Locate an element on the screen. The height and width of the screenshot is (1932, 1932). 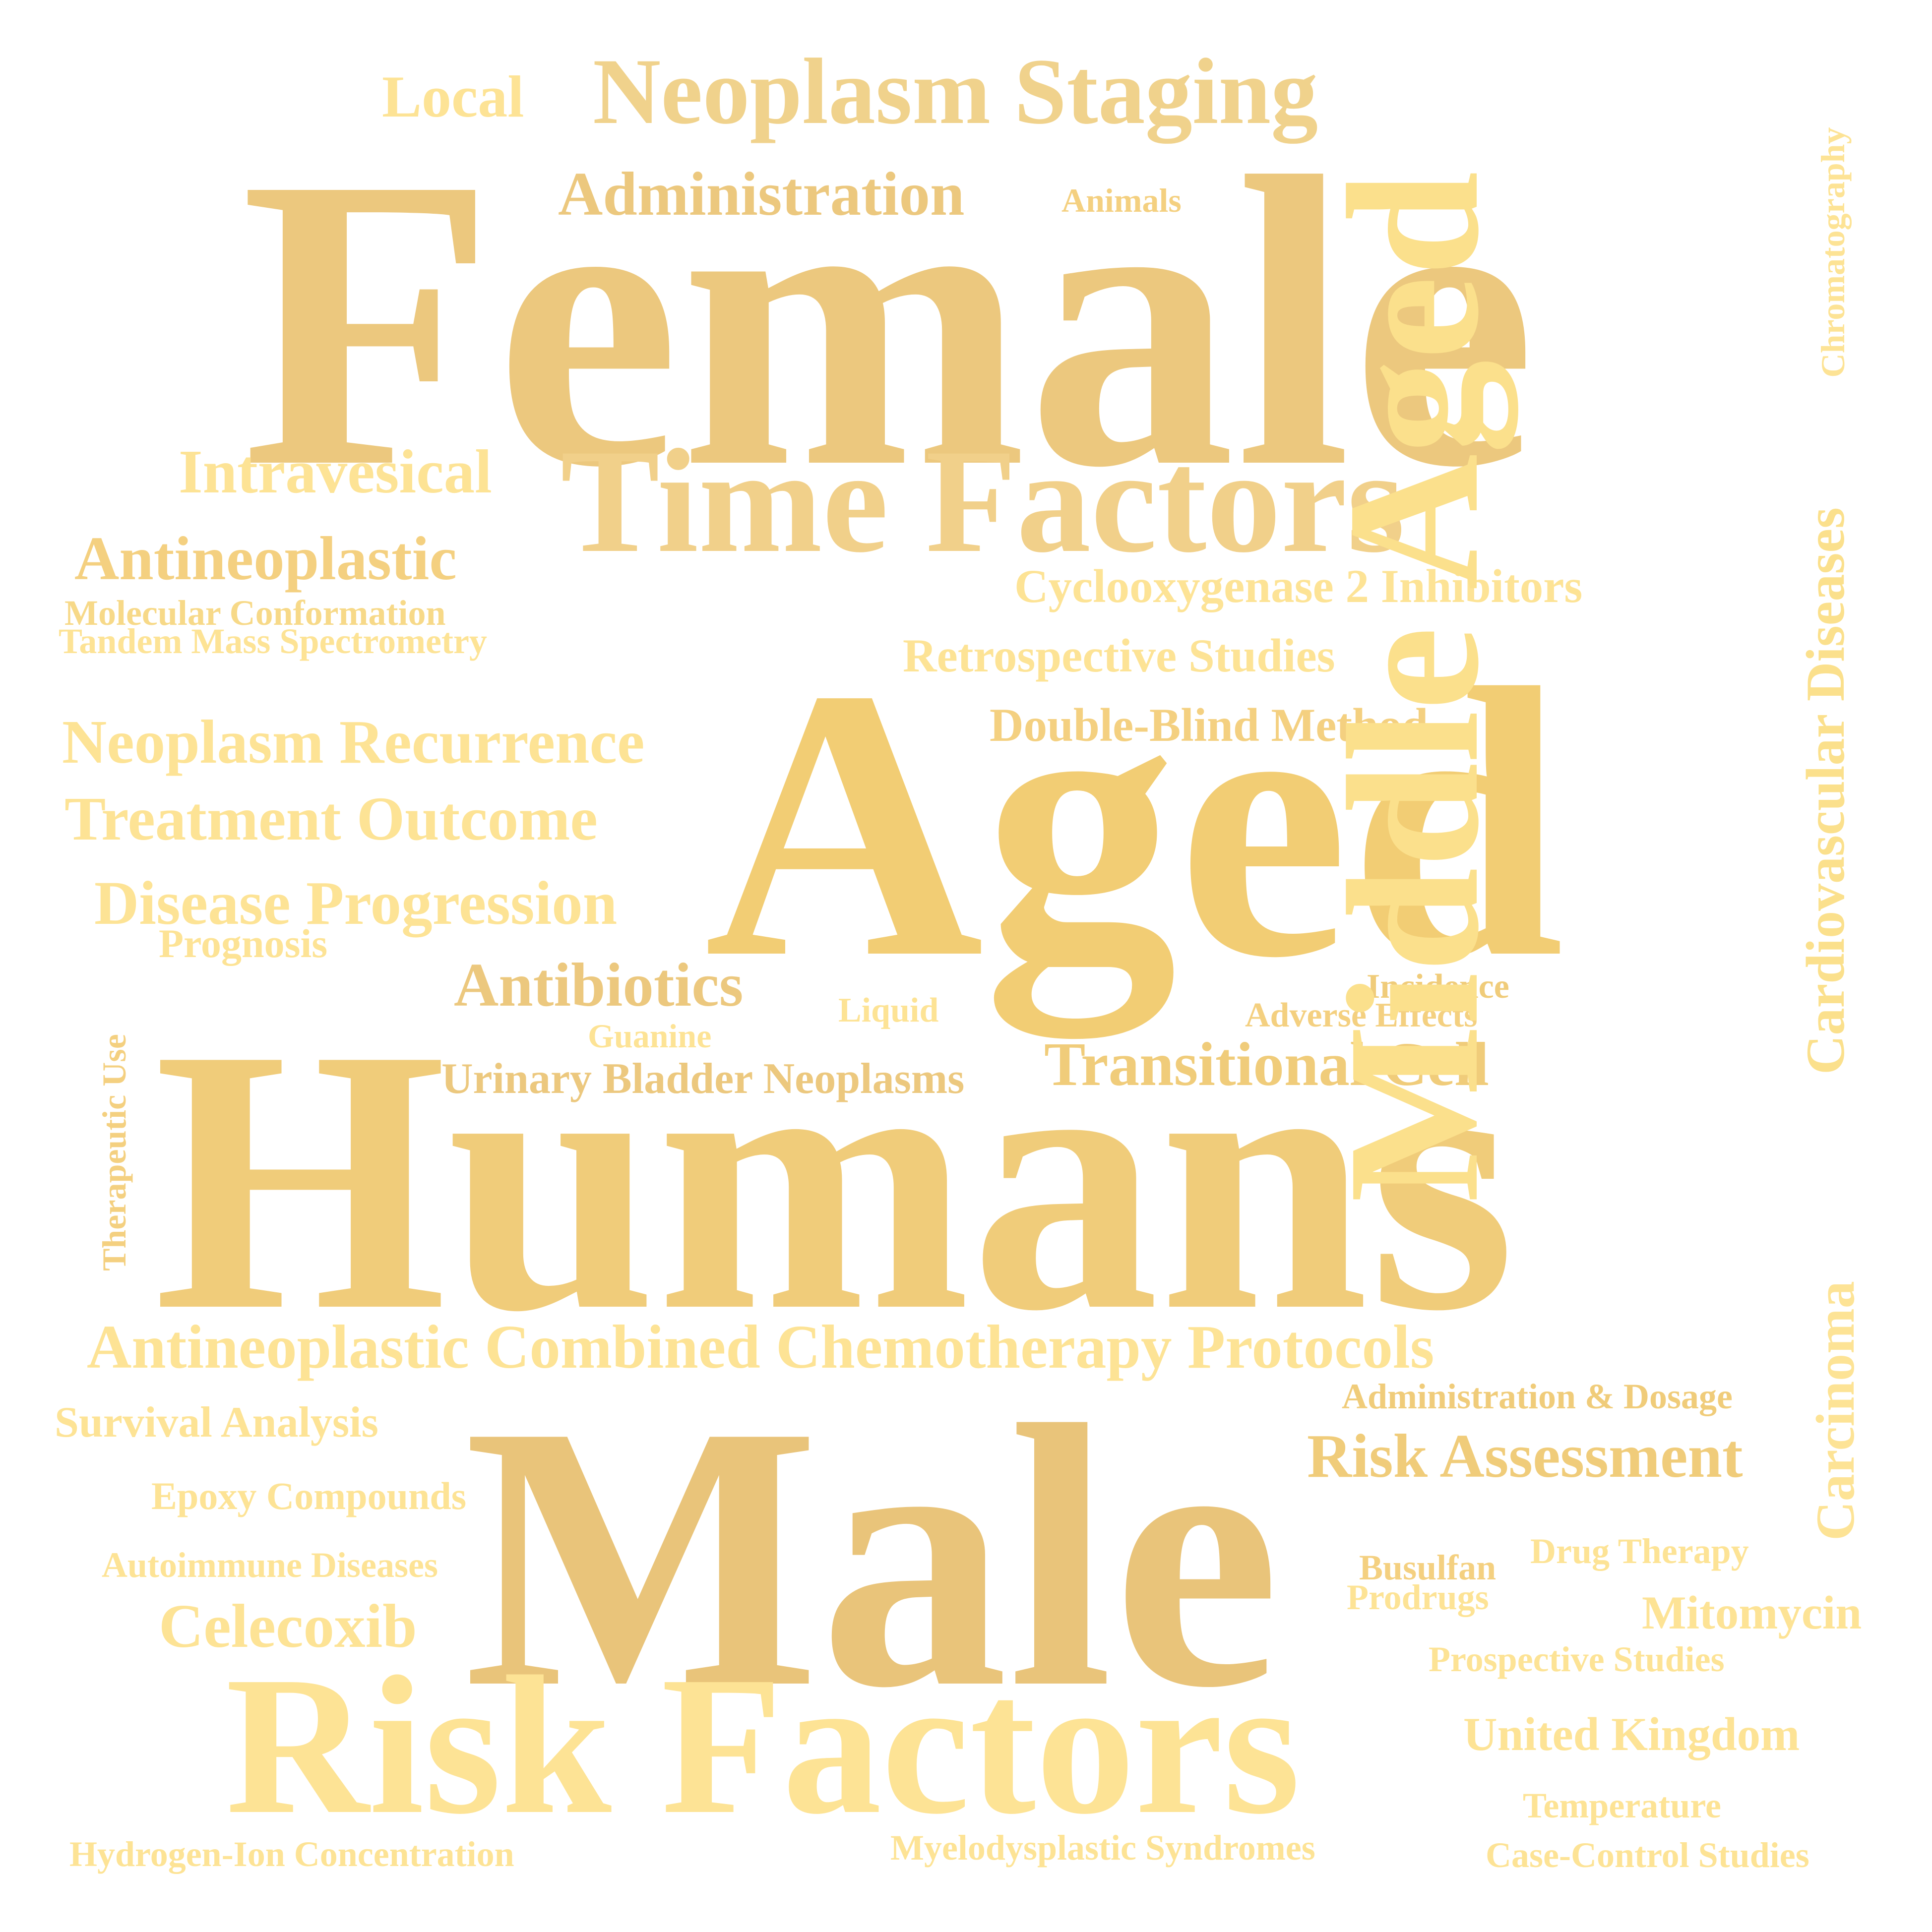
word-myelodysplastic: Myelodysplastic Syndromes is located at coordinates (1102, 1848).